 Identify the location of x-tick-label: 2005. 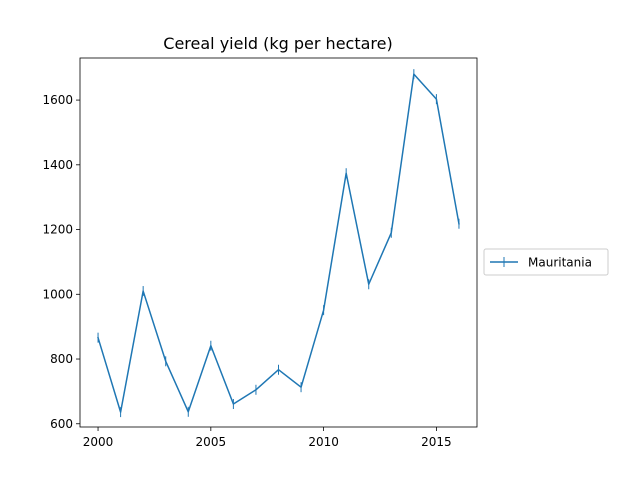
(211, 442).